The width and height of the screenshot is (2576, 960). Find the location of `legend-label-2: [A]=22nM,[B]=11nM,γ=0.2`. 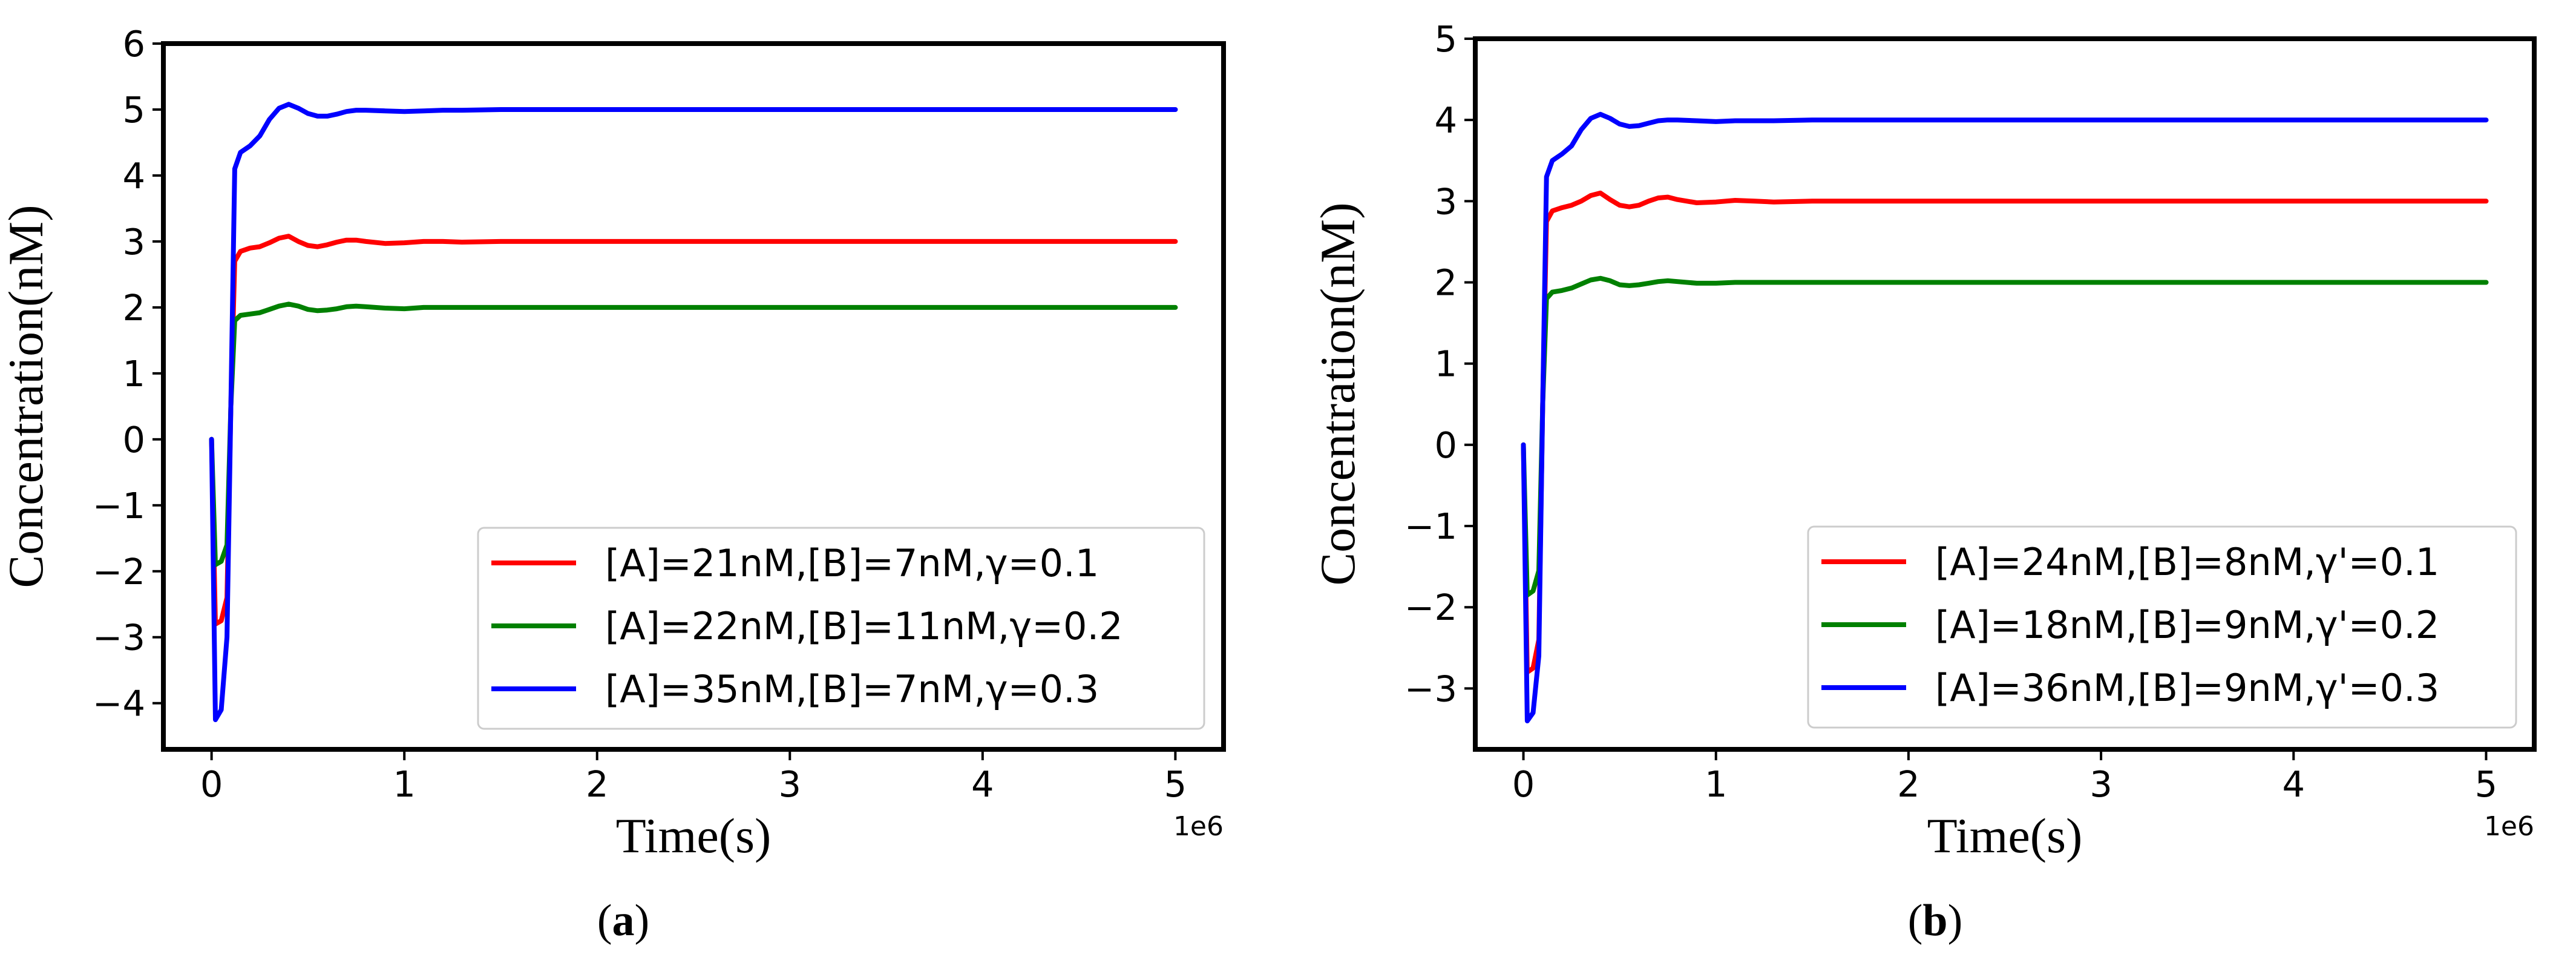

legend-label-2: [A]=22nM,[B]=11nM,γ=0.2 is located at coordinates (864, 626).